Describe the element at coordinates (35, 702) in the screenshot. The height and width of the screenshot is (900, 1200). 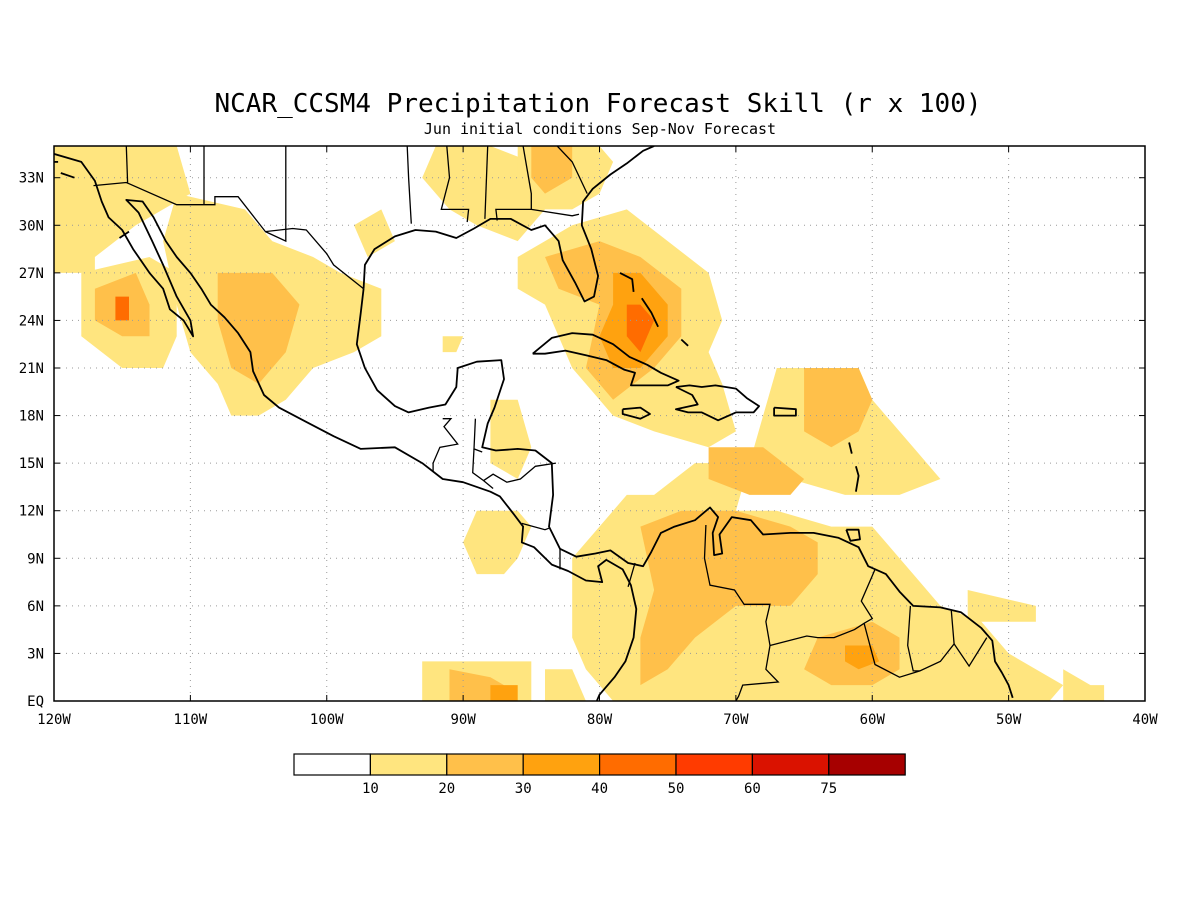
I see `y-tick-label: EQ` at that location.